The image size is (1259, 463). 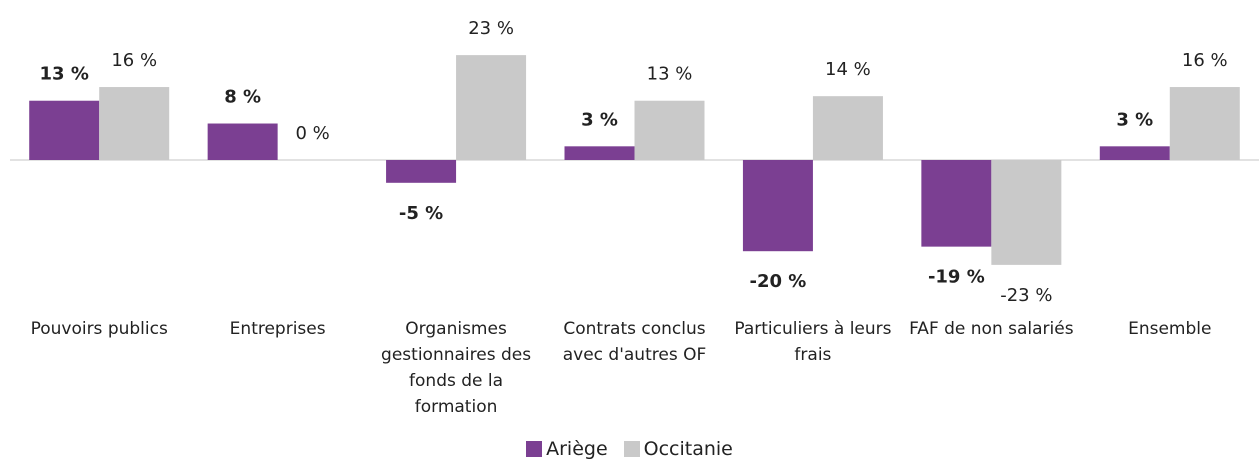 What do you see at coordinates (1026, 295) in the screenshot?
I see `data-label: -23 %` at bounding box center [1026, 295].